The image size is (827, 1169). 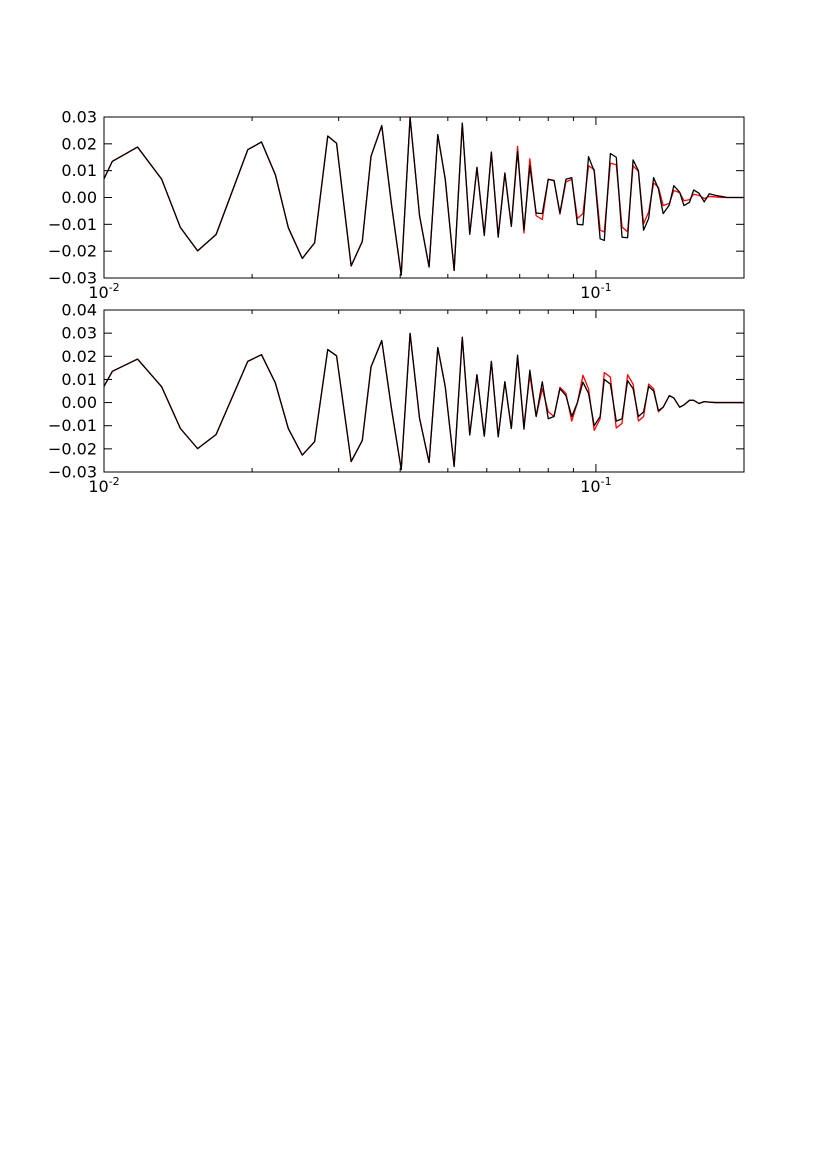 I want to click on top-panel: −0.03 −0.02 −0.01 0.00 0.01 0.02 0.03 10⁻² 10⁻¹, so click(x=396, y=205).